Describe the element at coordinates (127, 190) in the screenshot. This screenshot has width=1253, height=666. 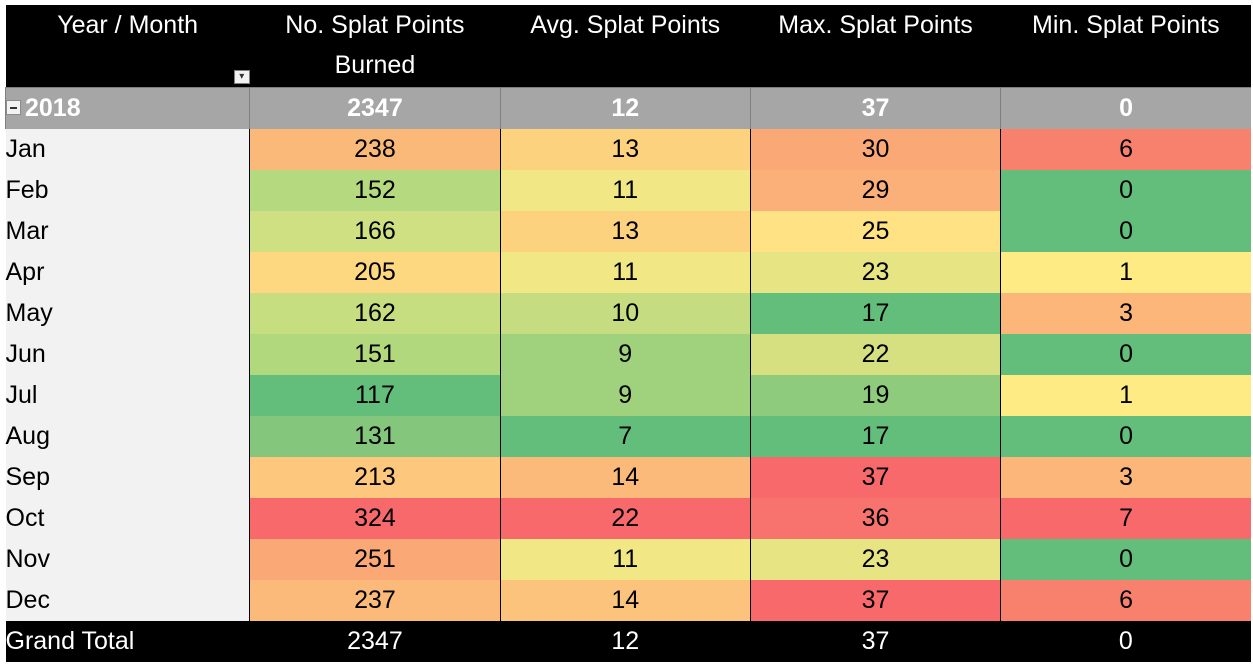
I see `month-label: Feb` at that location.